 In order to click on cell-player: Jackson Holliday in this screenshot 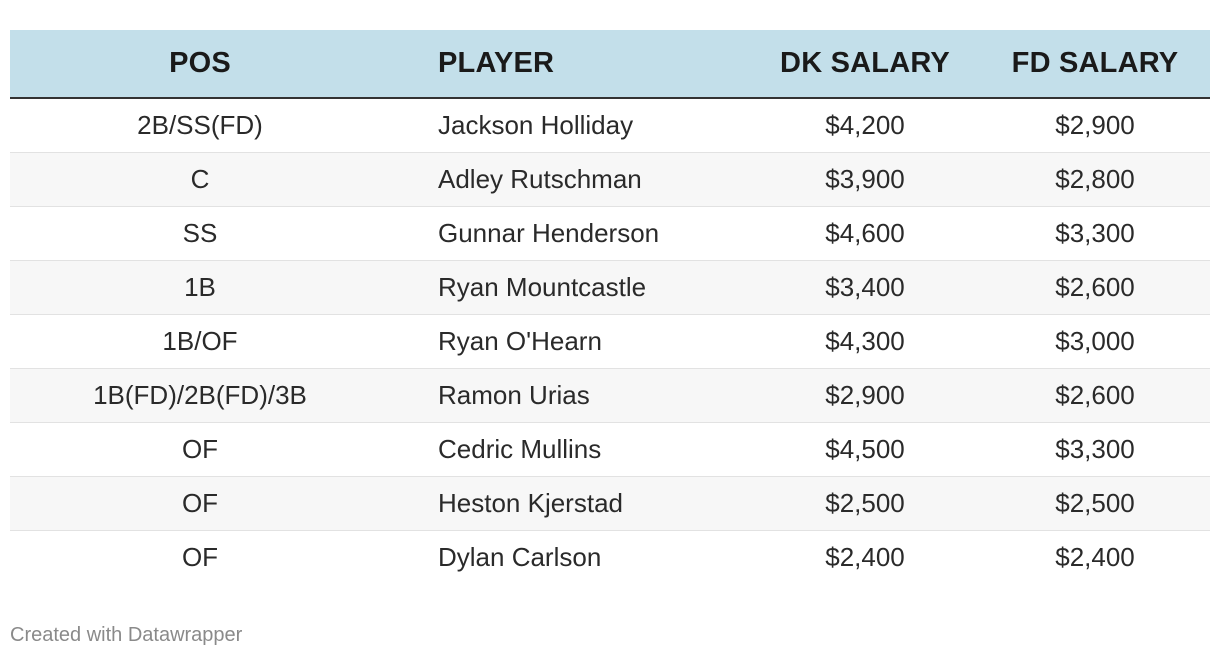, I will do `click(570, 125)`.